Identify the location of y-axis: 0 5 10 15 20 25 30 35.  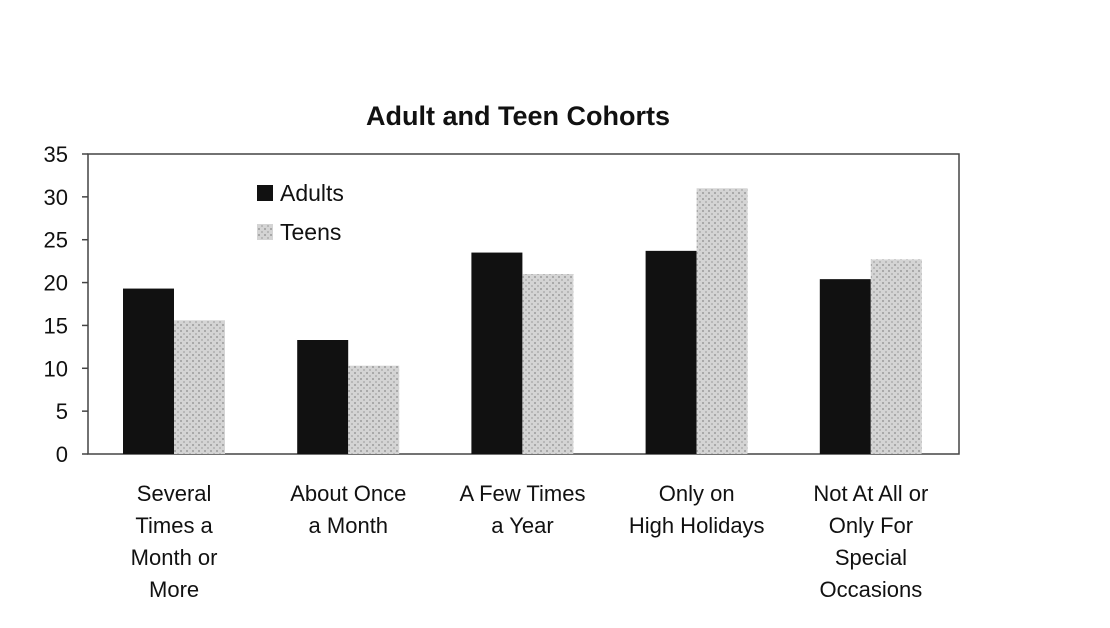
(66, 304).